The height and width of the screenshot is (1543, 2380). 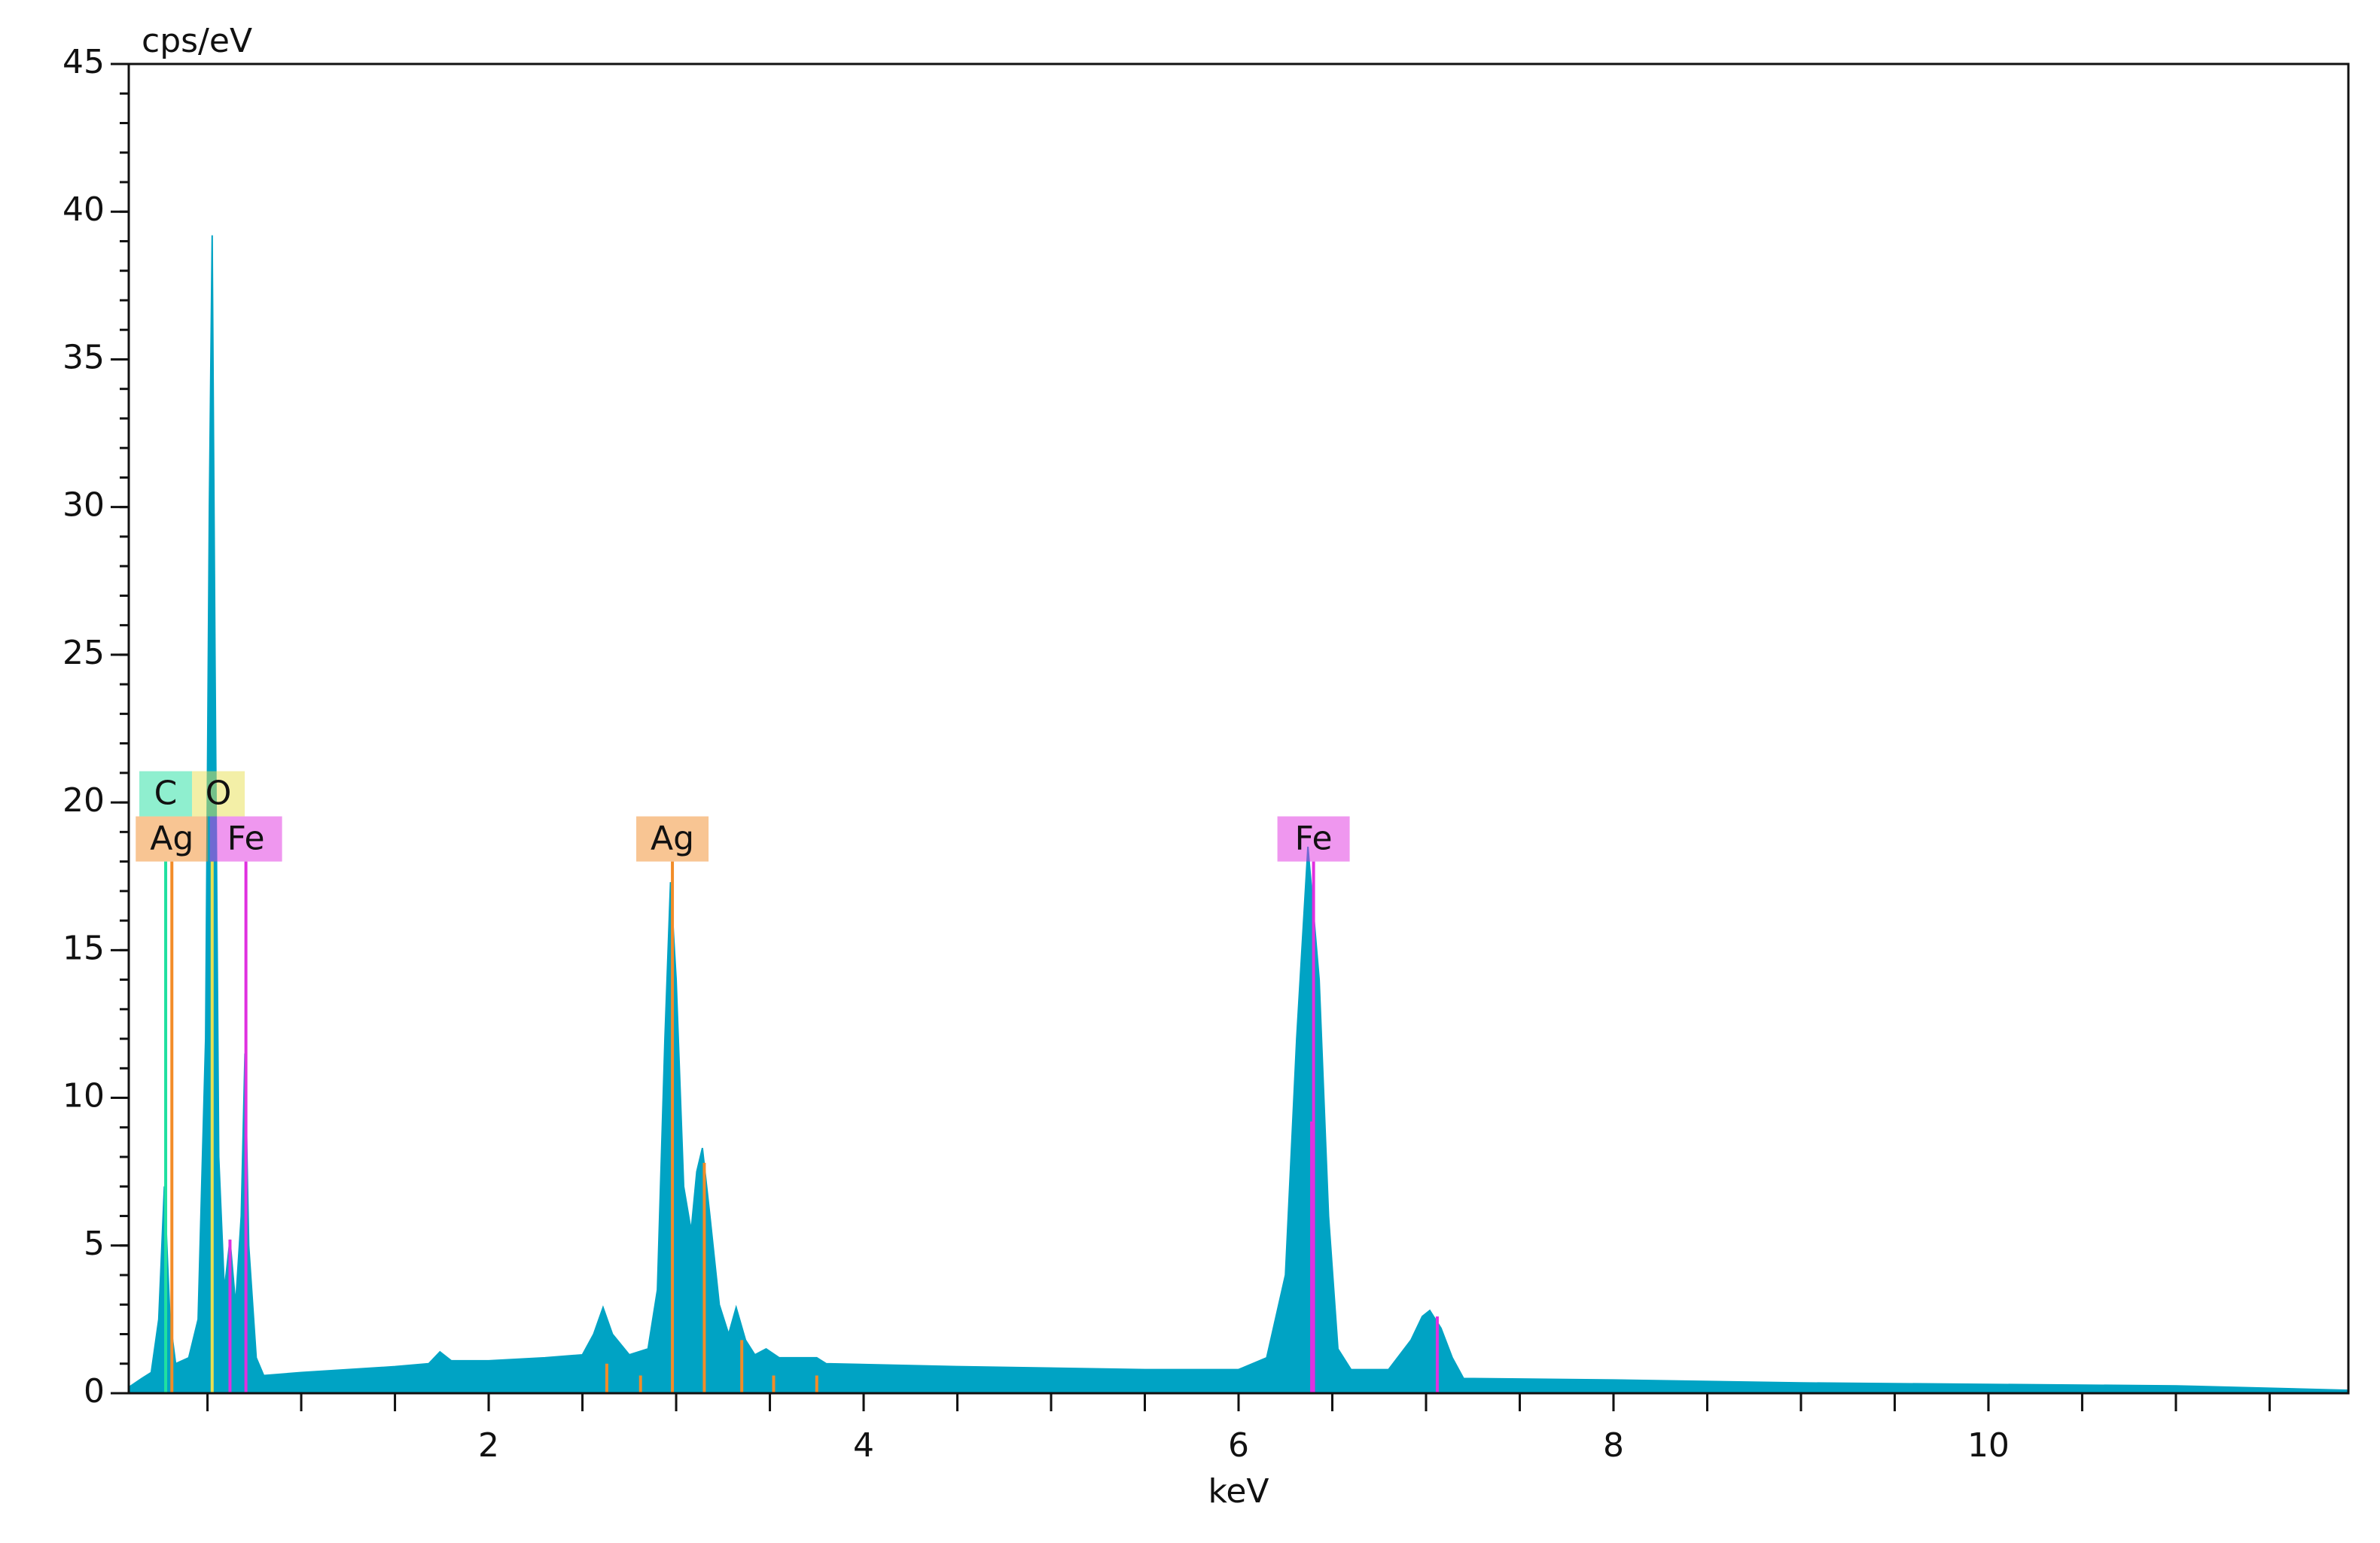 I want to click on x-tick-label: 4, so click(x=863, y=1445).